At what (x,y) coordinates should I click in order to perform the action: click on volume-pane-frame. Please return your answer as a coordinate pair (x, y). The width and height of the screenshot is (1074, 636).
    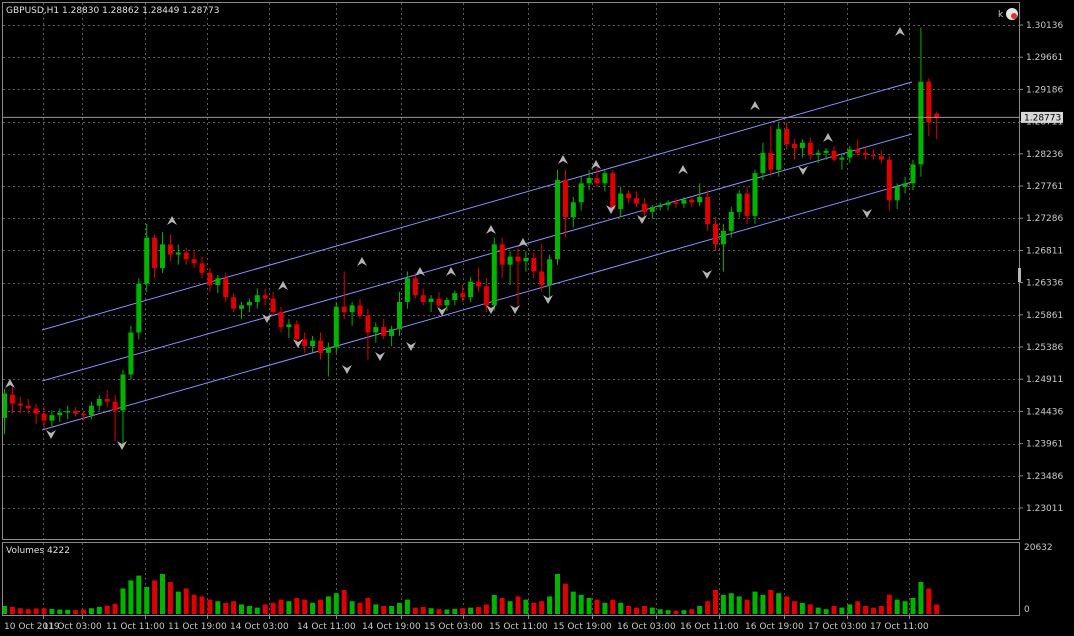
    Looking at the image, I should click on (511, 579).